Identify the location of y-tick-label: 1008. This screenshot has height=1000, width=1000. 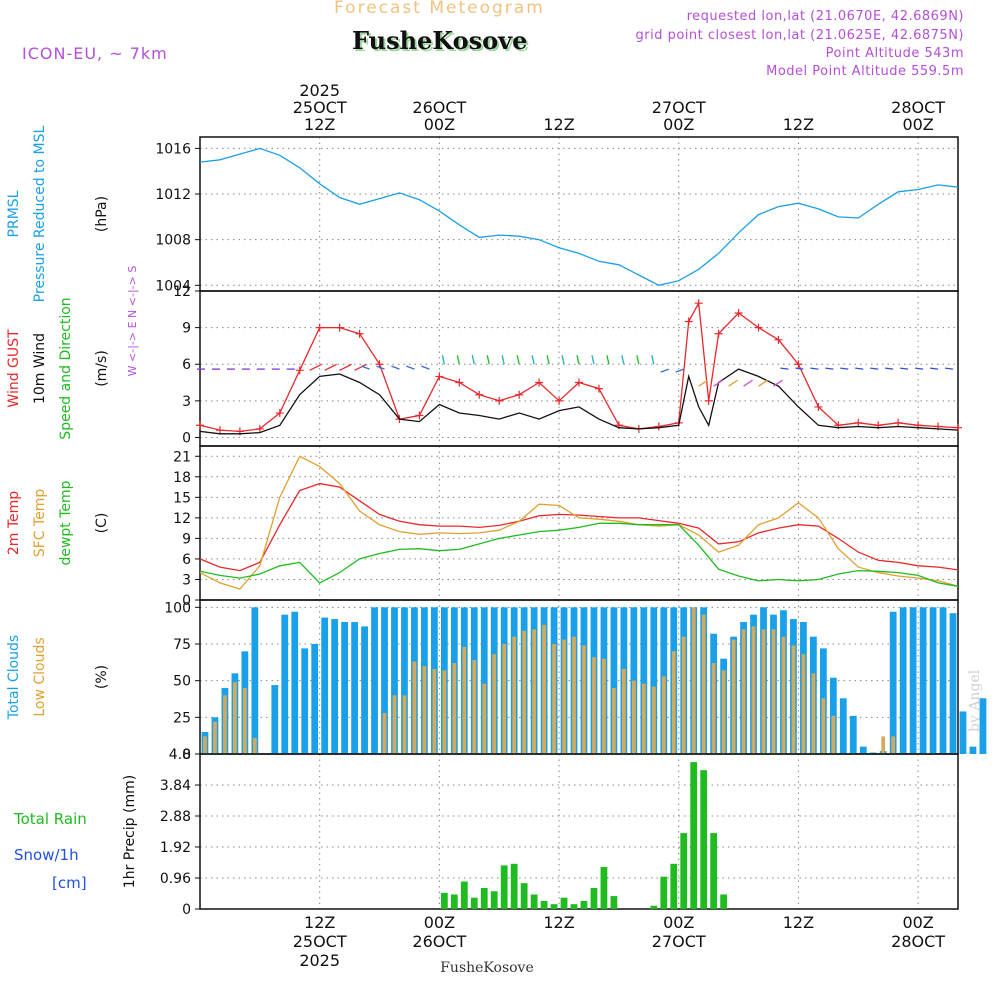
(173, 241).